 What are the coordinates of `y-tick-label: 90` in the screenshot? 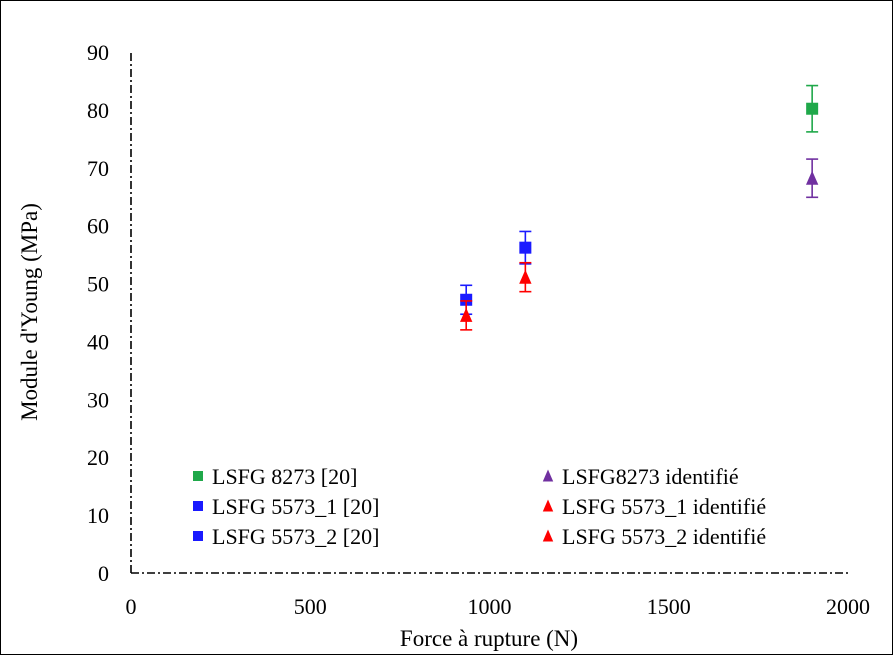 It's located at (98, 52).